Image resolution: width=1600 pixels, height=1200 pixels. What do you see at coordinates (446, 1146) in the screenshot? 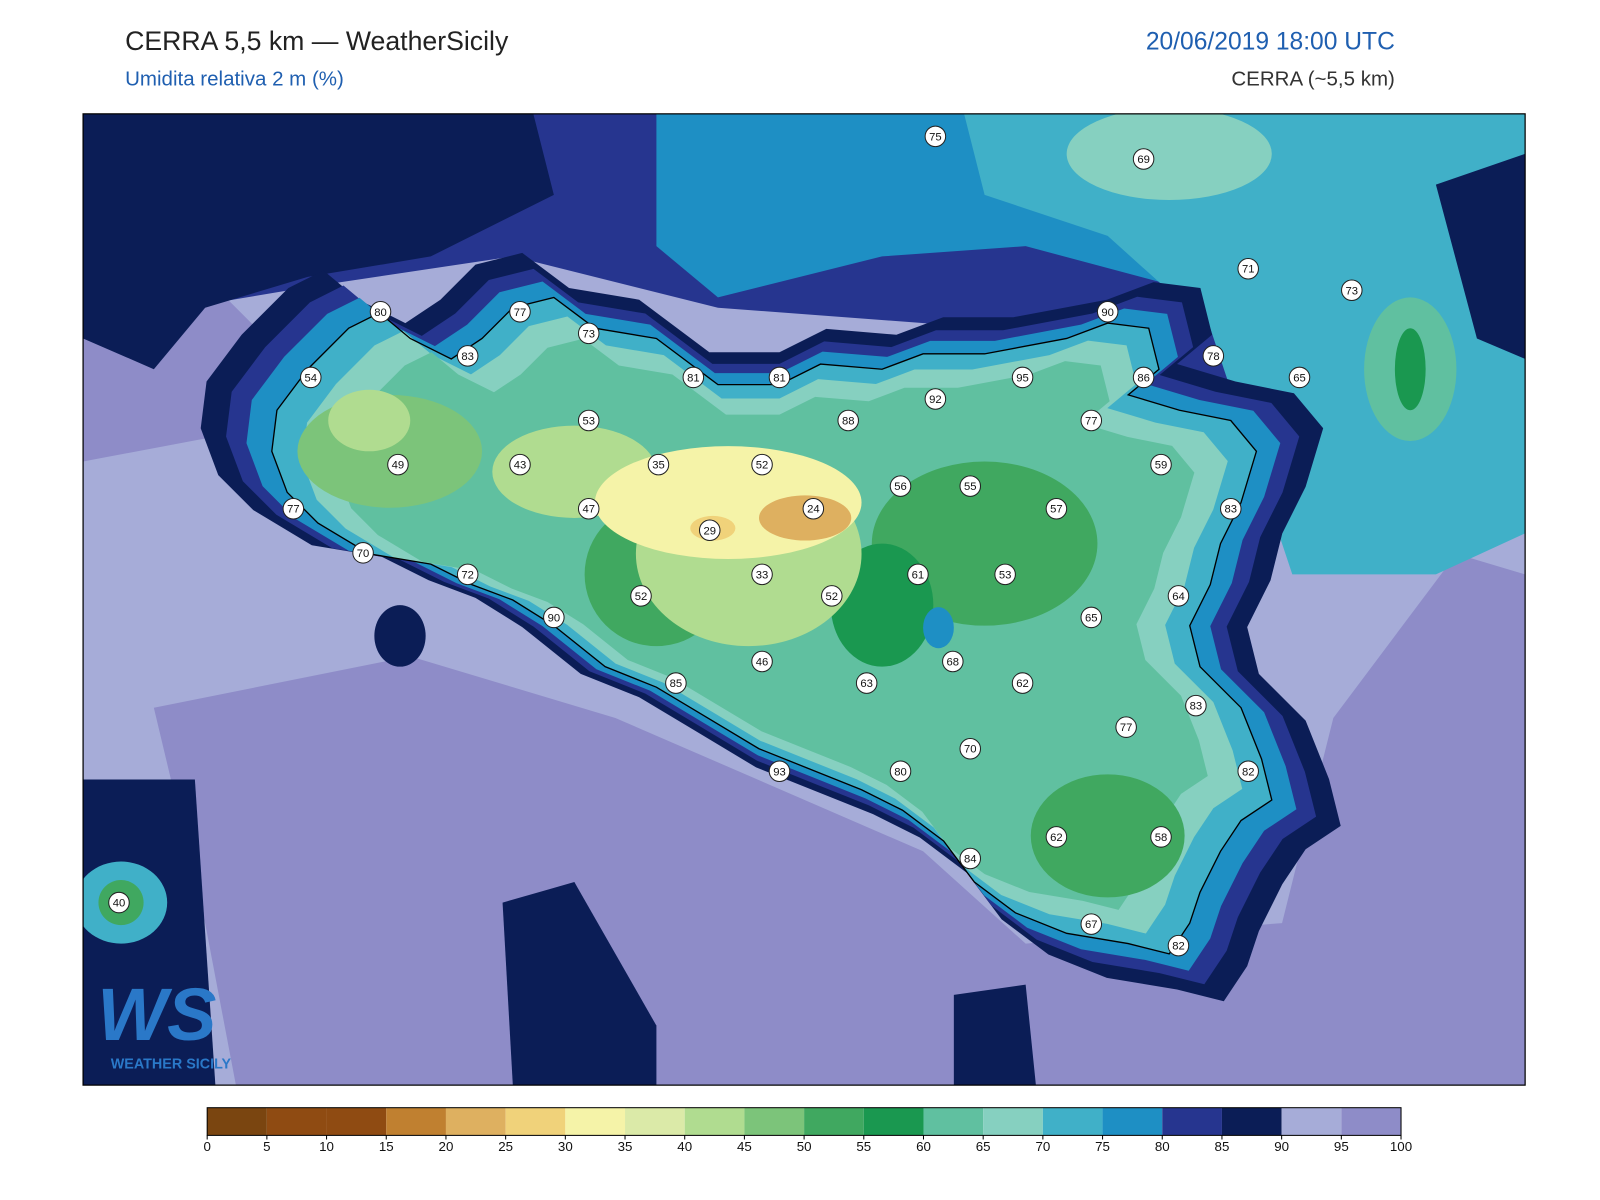
I see `colorbar-tick-label: 20` at bounding box center [446, 1146].